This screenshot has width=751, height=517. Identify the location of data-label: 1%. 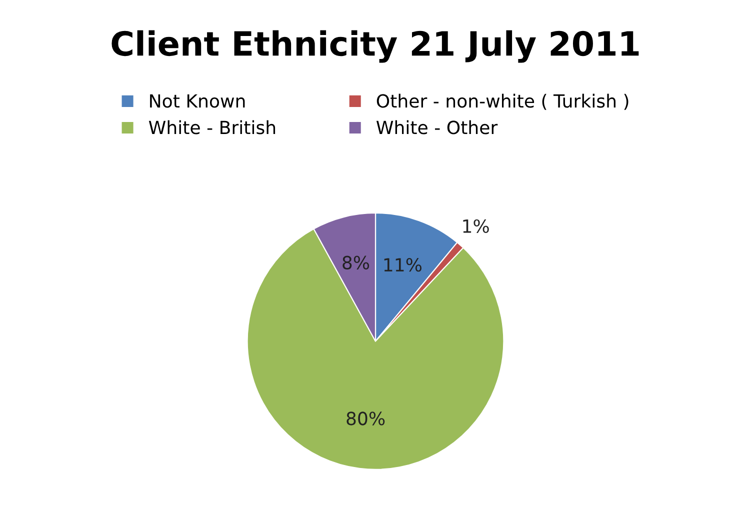
(476, 226).